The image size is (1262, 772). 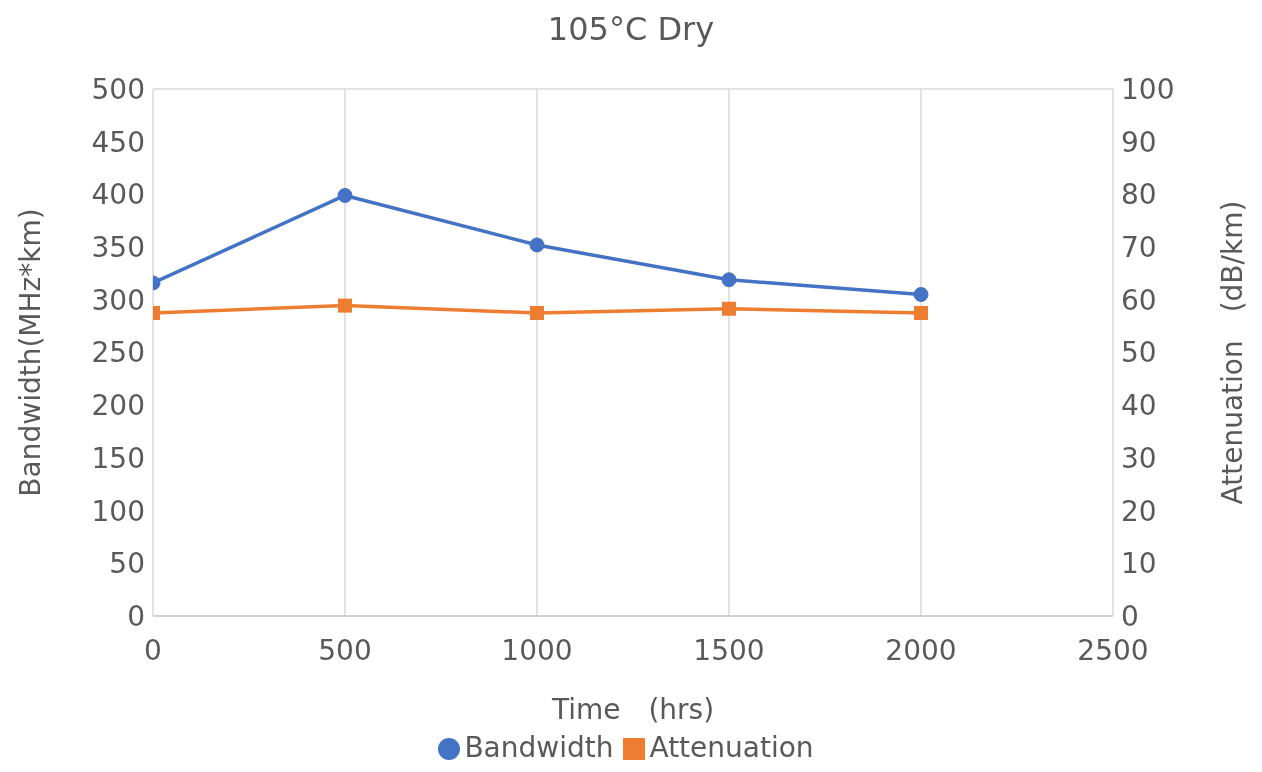 What do you see at coordinates (729, 650) in the screenshot?
I see `x-tick-label: 1500` at bounding box center [729, 650].